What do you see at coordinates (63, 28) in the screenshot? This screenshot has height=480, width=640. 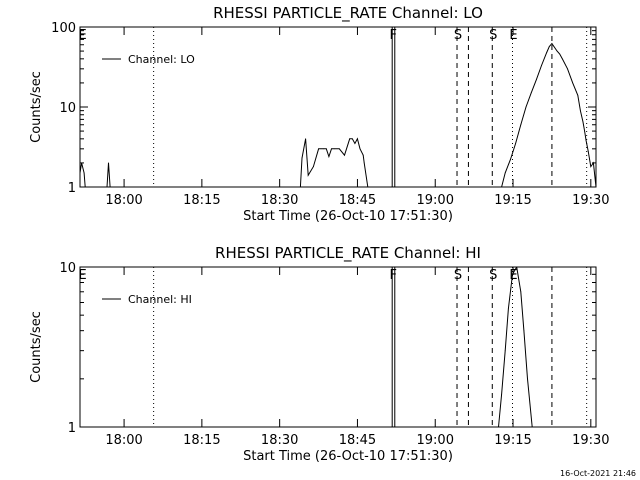 I see `y-tick-label: 100` at bounding box center [63, 28].